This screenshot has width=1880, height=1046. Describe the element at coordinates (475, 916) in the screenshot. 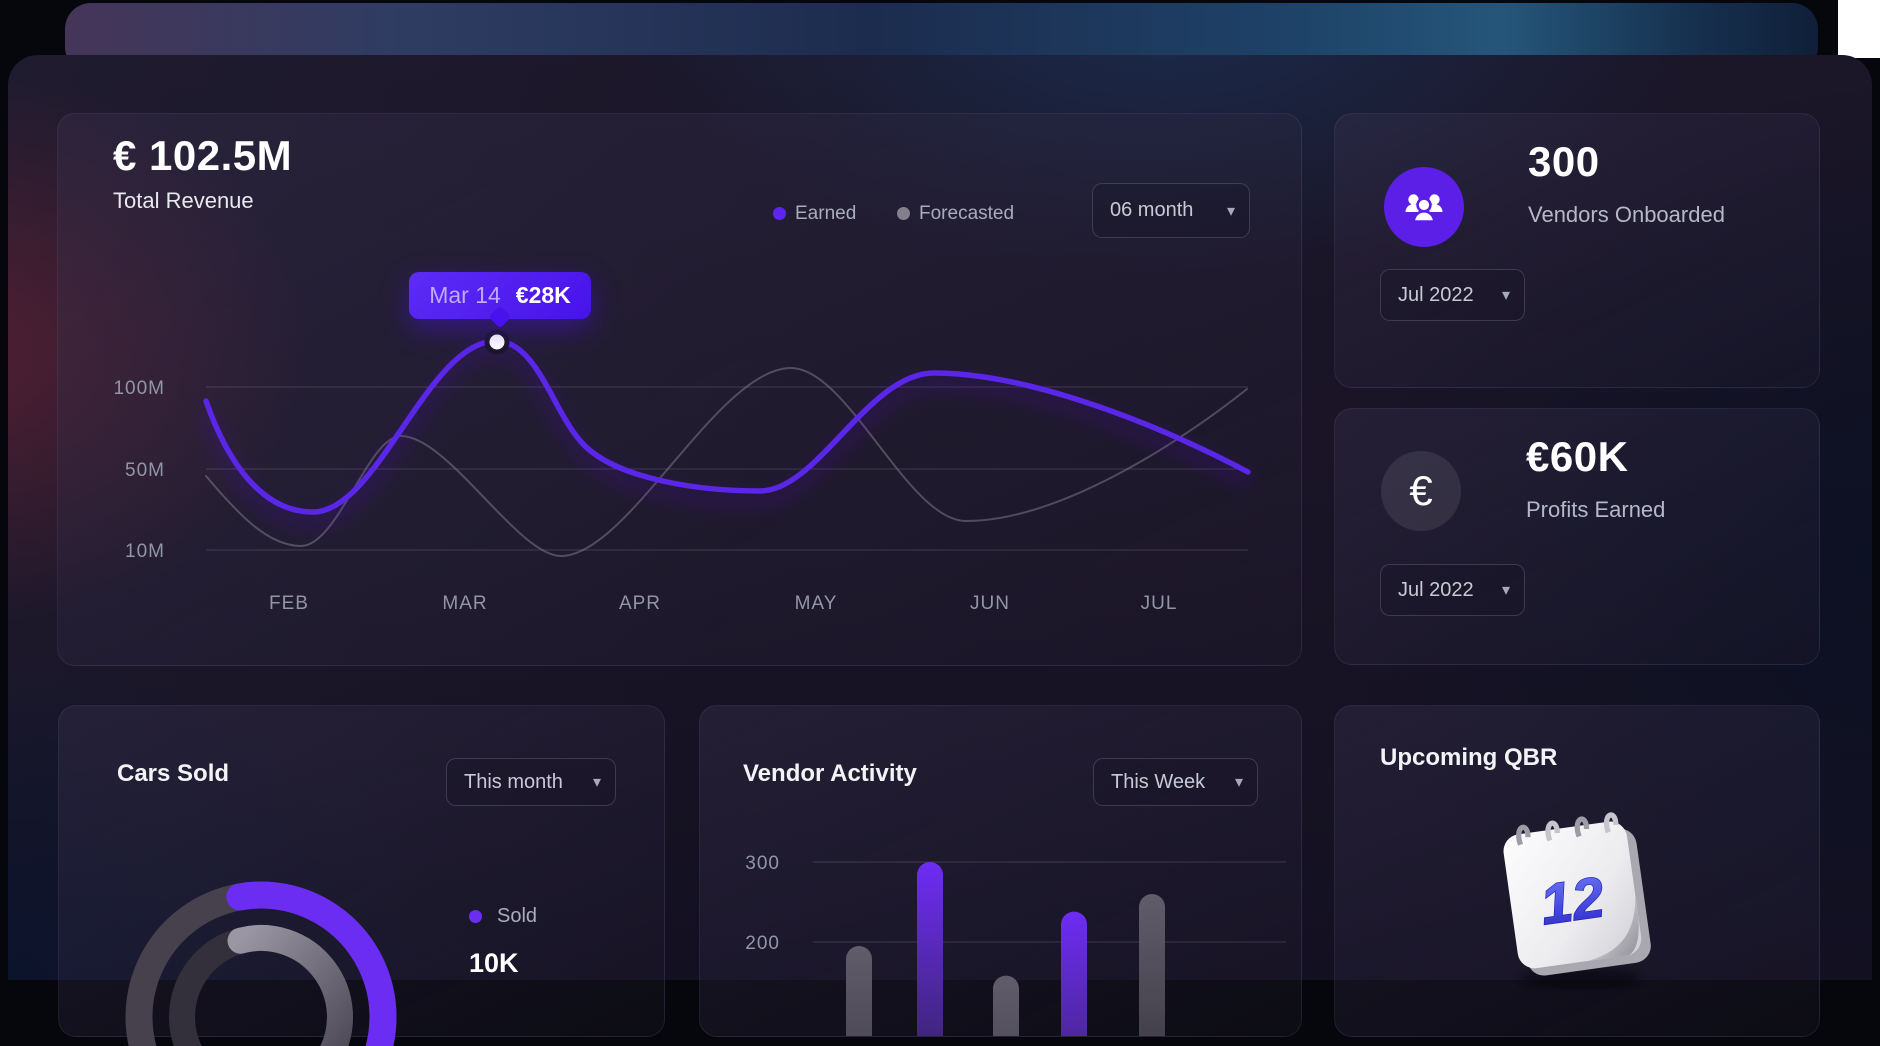

I see `sold-legend-dot` at that location.